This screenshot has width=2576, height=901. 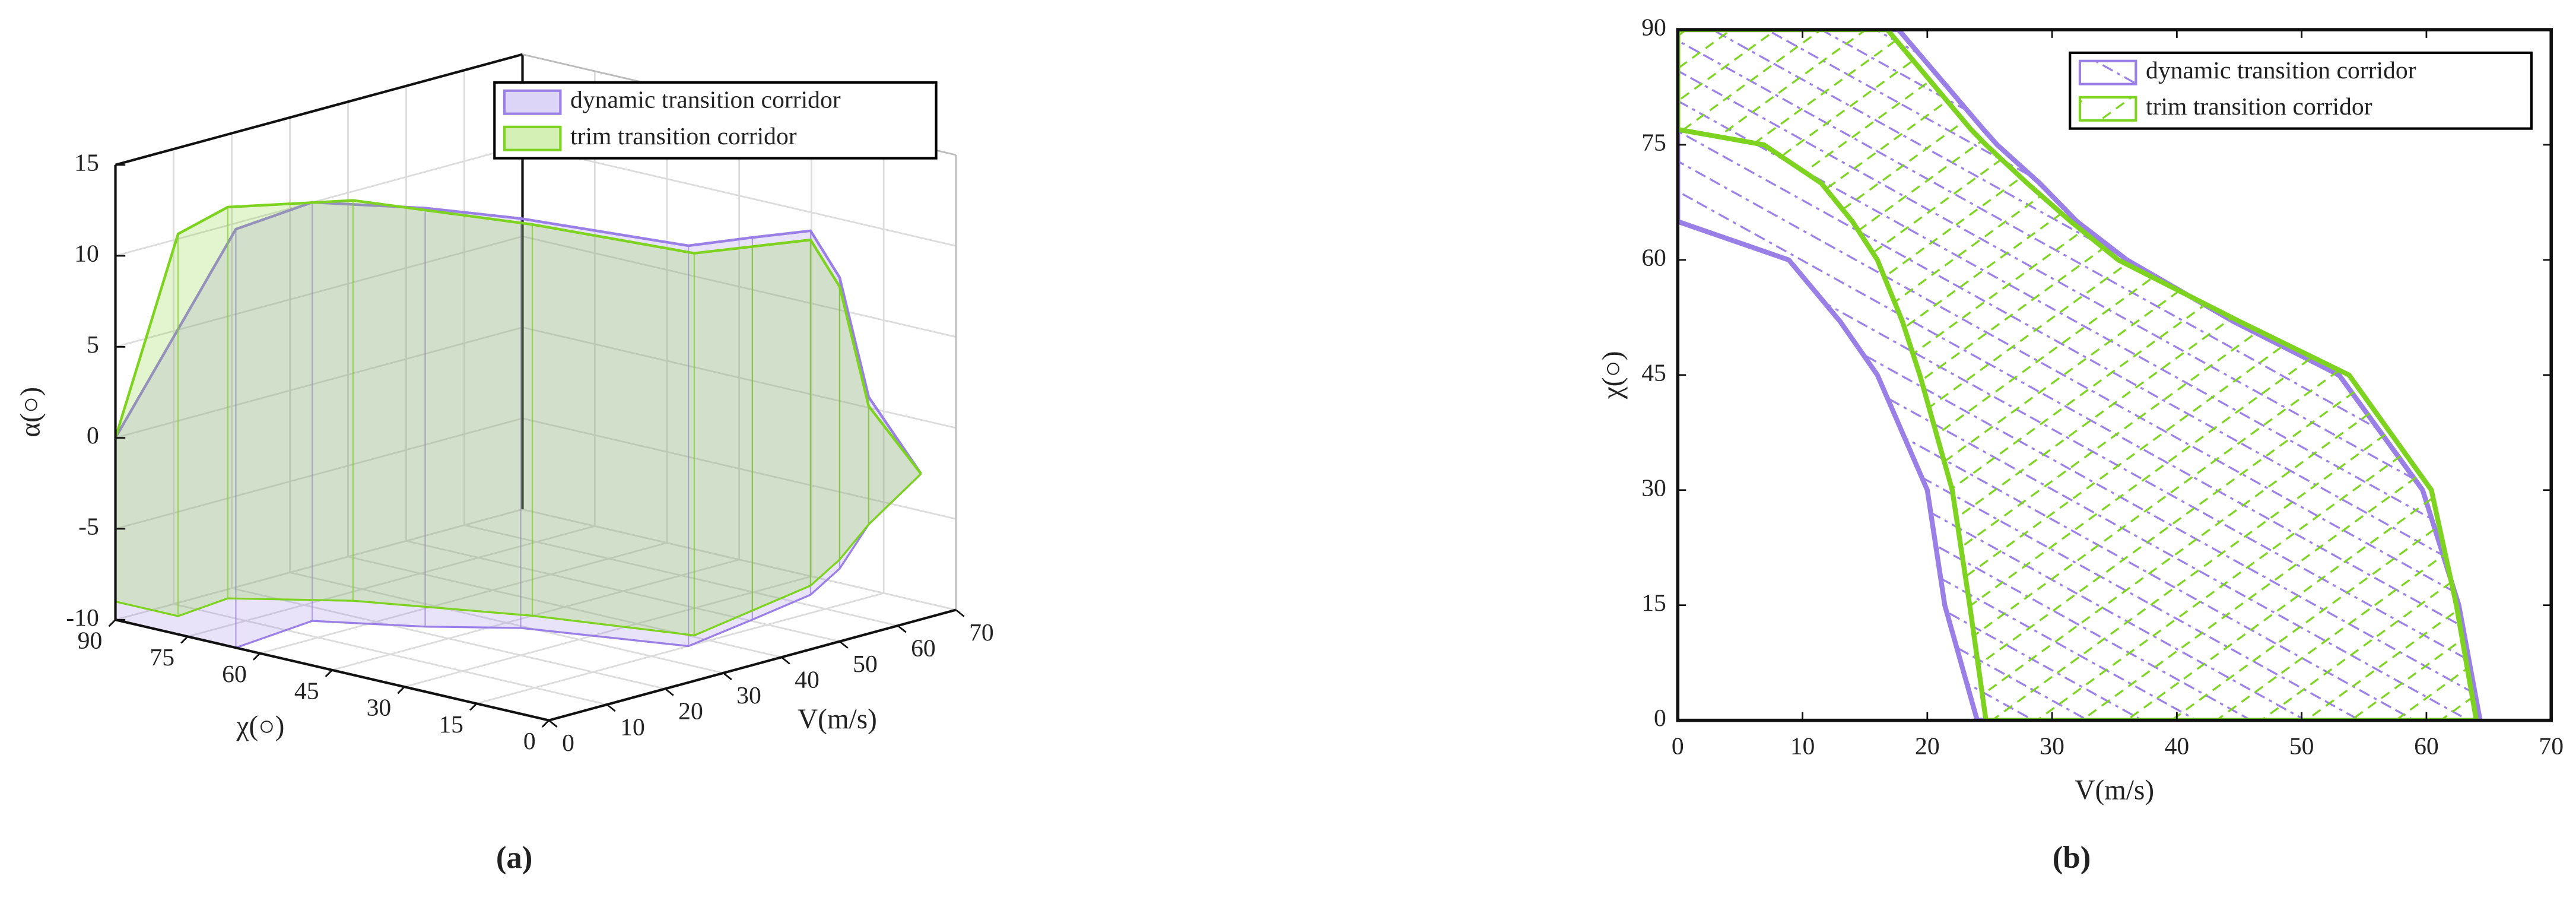 I want to click on z-tick-label: -5, so click(x=88, y=526).